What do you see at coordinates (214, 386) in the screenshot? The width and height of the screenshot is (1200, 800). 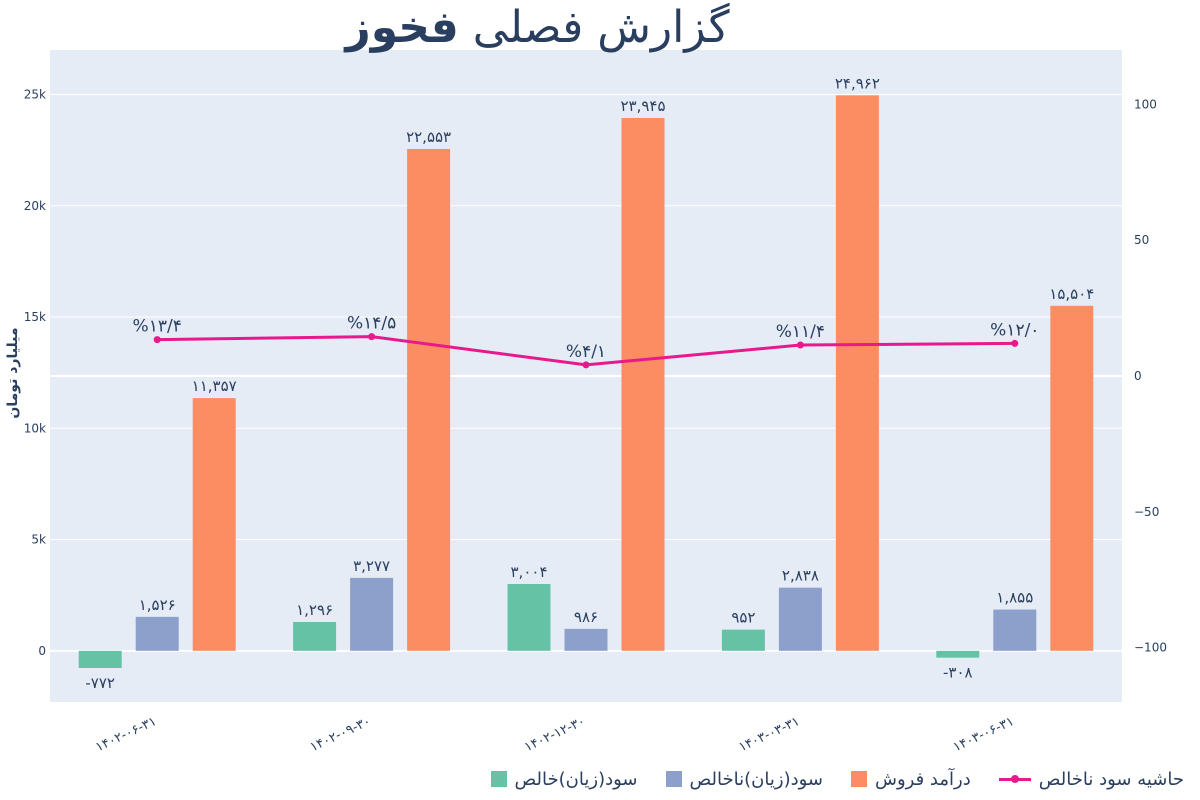 I see `bar-data-label: ۱۱,۳۵۷` at bounding box center [214, 386].